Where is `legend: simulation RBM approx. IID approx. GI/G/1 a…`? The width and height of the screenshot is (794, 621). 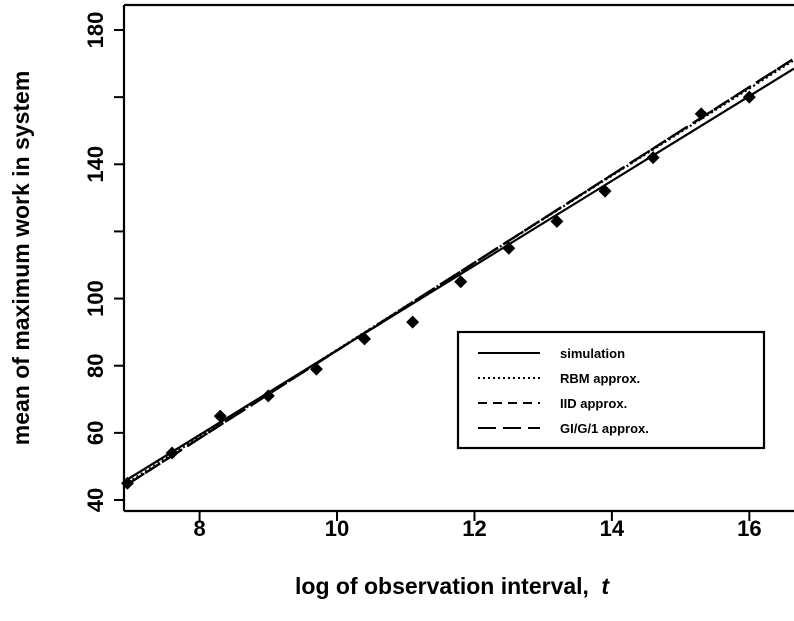 legend: simulation RBM approx. IID approx. GI/G/1 a… is located at coordinates (611, 390).